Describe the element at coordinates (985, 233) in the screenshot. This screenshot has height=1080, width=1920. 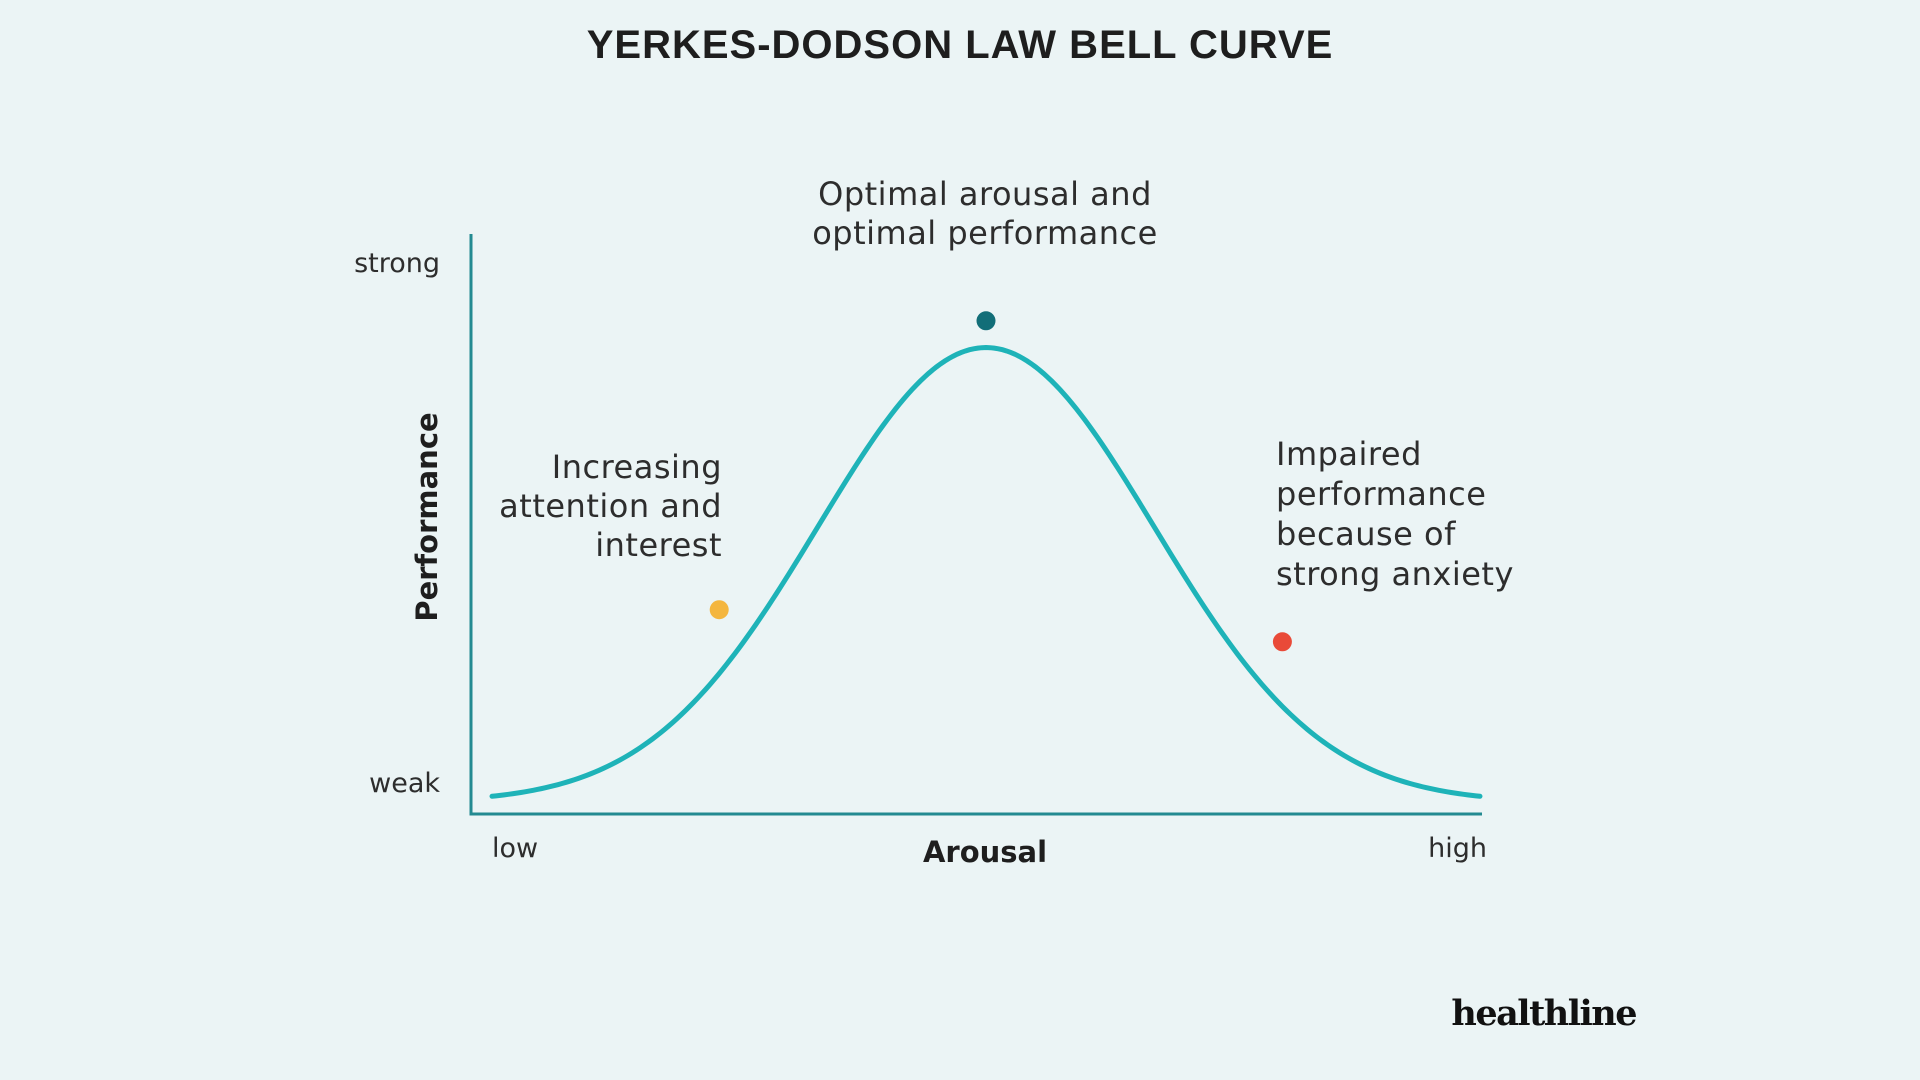
I see `annotation-optimal-line: optimal performance` at that location.